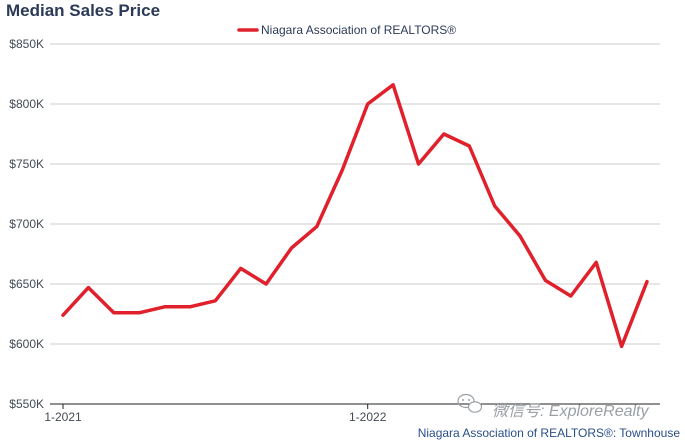 This screenshot has width=685, height=441. Describe the element at coordinates (26, 284) in the screenshot. I see `y-tick-label: $650K` at that location.